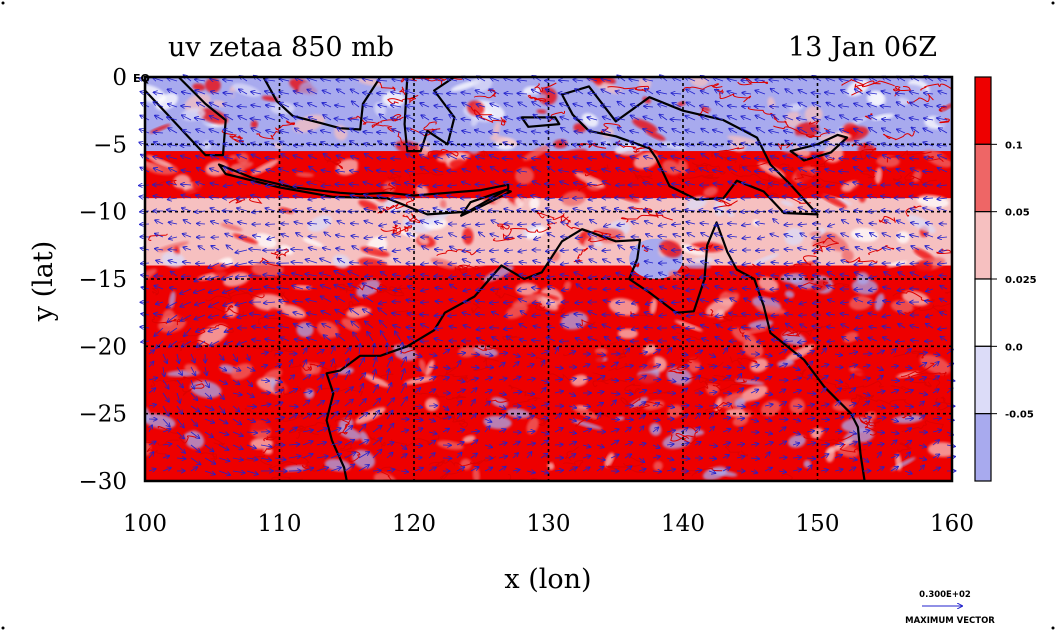  Describe the element at coordinates (952, 524) in the screenshot. I see `x-tick-label: 160` at that location.